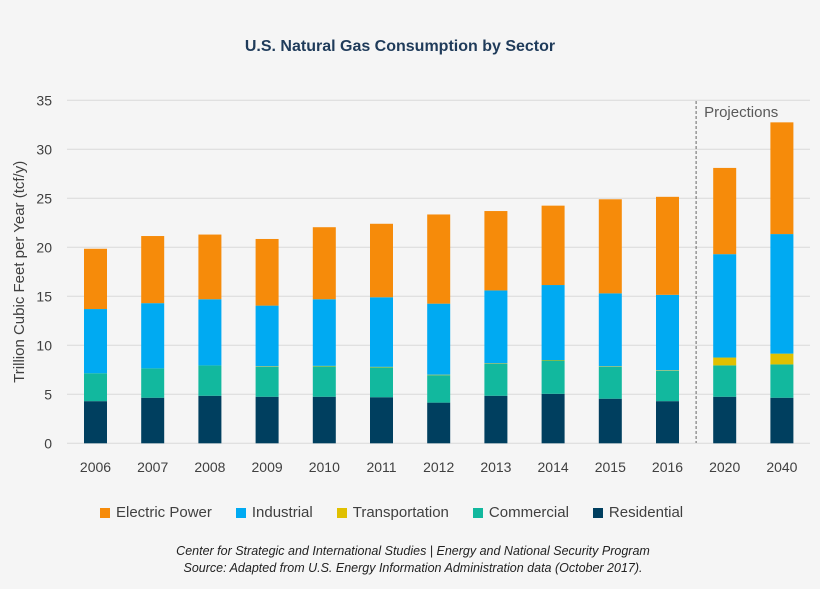 Image resolution: width=820 pixels, height=589 pixels. What do you see at coordinates (610, 467) in the screenshot?
I see `x-tick-label: 2015` at bounding box center [610, 467].